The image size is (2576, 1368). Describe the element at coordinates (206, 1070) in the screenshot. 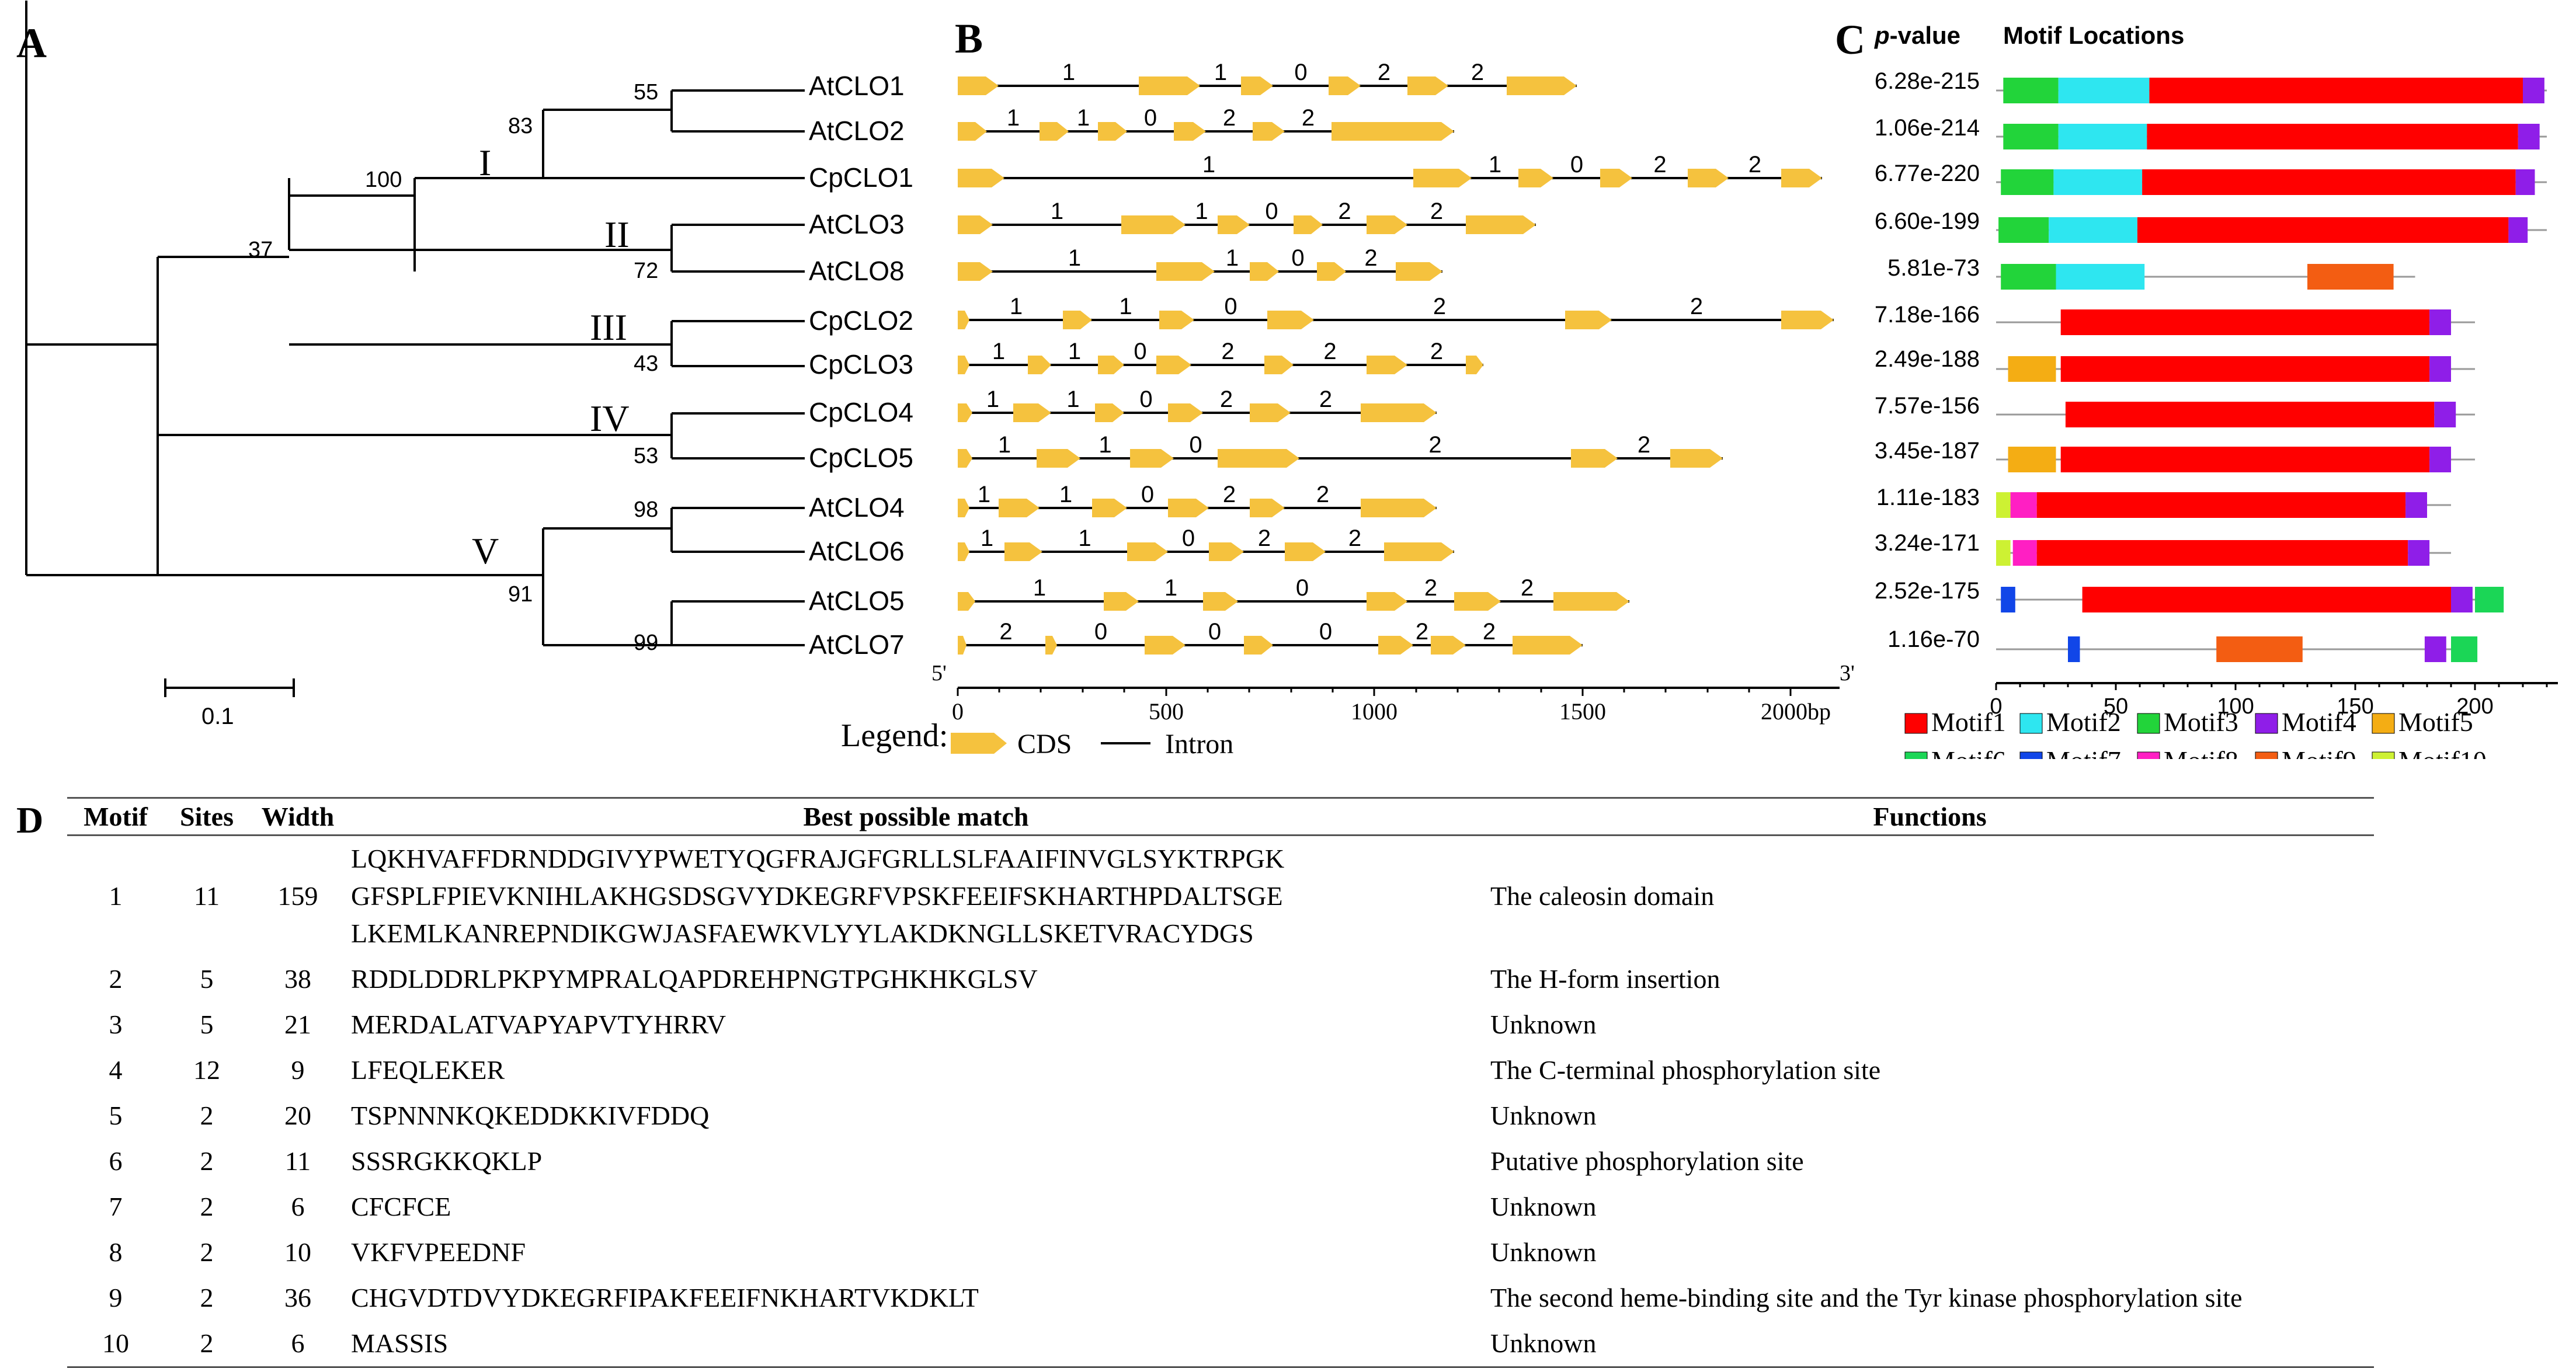

I see `motif-sites: 12` at that location.